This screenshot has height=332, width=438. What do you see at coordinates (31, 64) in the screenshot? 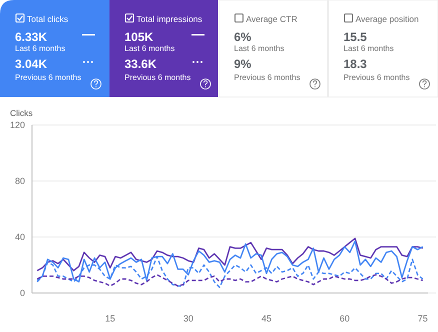
I see `text: 3.04K` at bounding box center [31, 64].